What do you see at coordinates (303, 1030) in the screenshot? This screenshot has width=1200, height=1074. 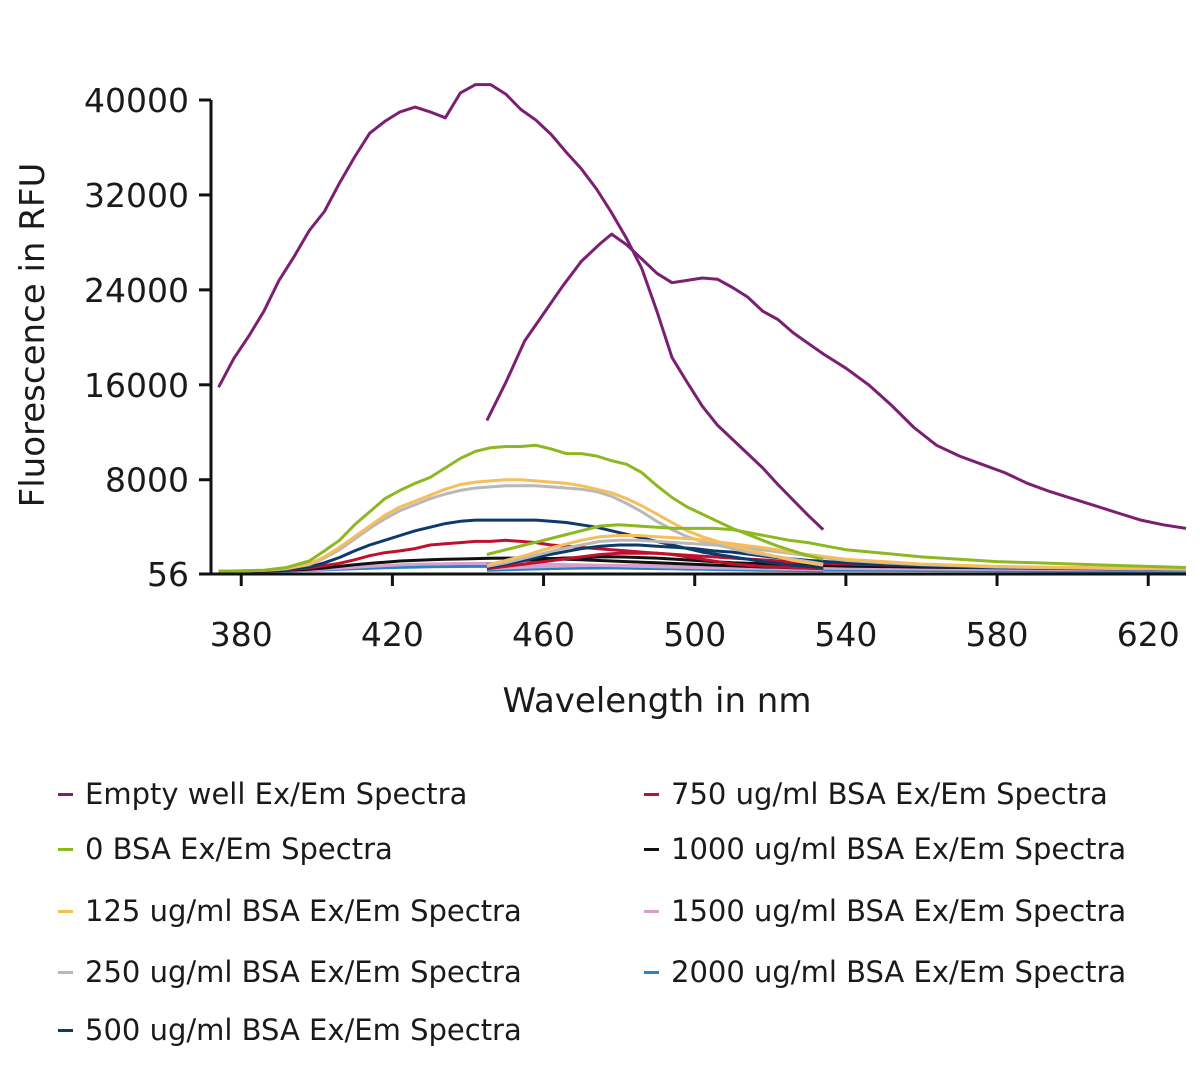 I see `legend-label: 500 ug/ml BSA Ex/Em Spectra` at bounding box center [303, 1030].